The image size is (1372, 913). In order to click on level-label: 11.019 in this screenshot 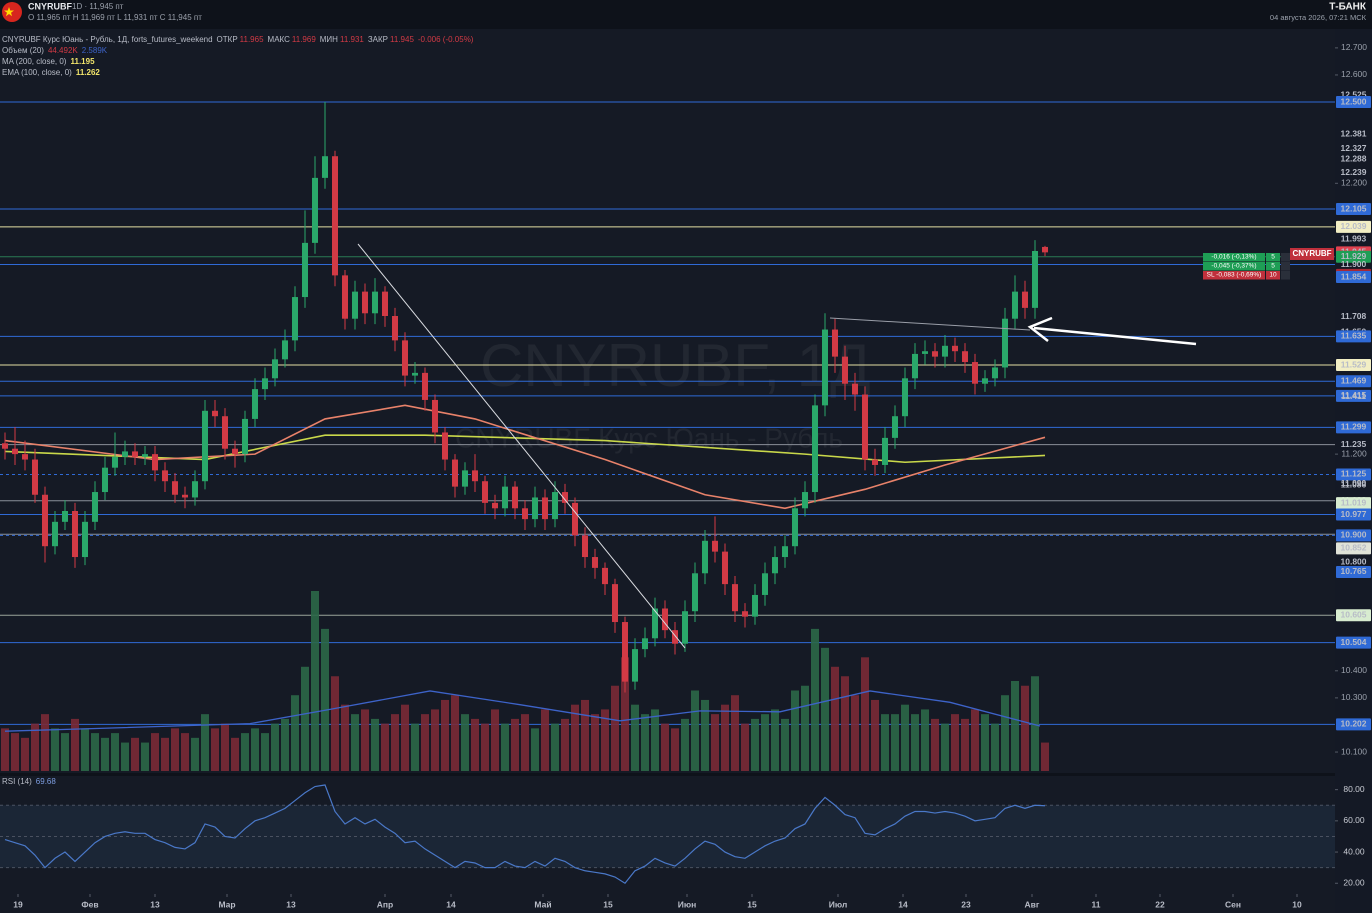, I will do `click(1354, 502)`.